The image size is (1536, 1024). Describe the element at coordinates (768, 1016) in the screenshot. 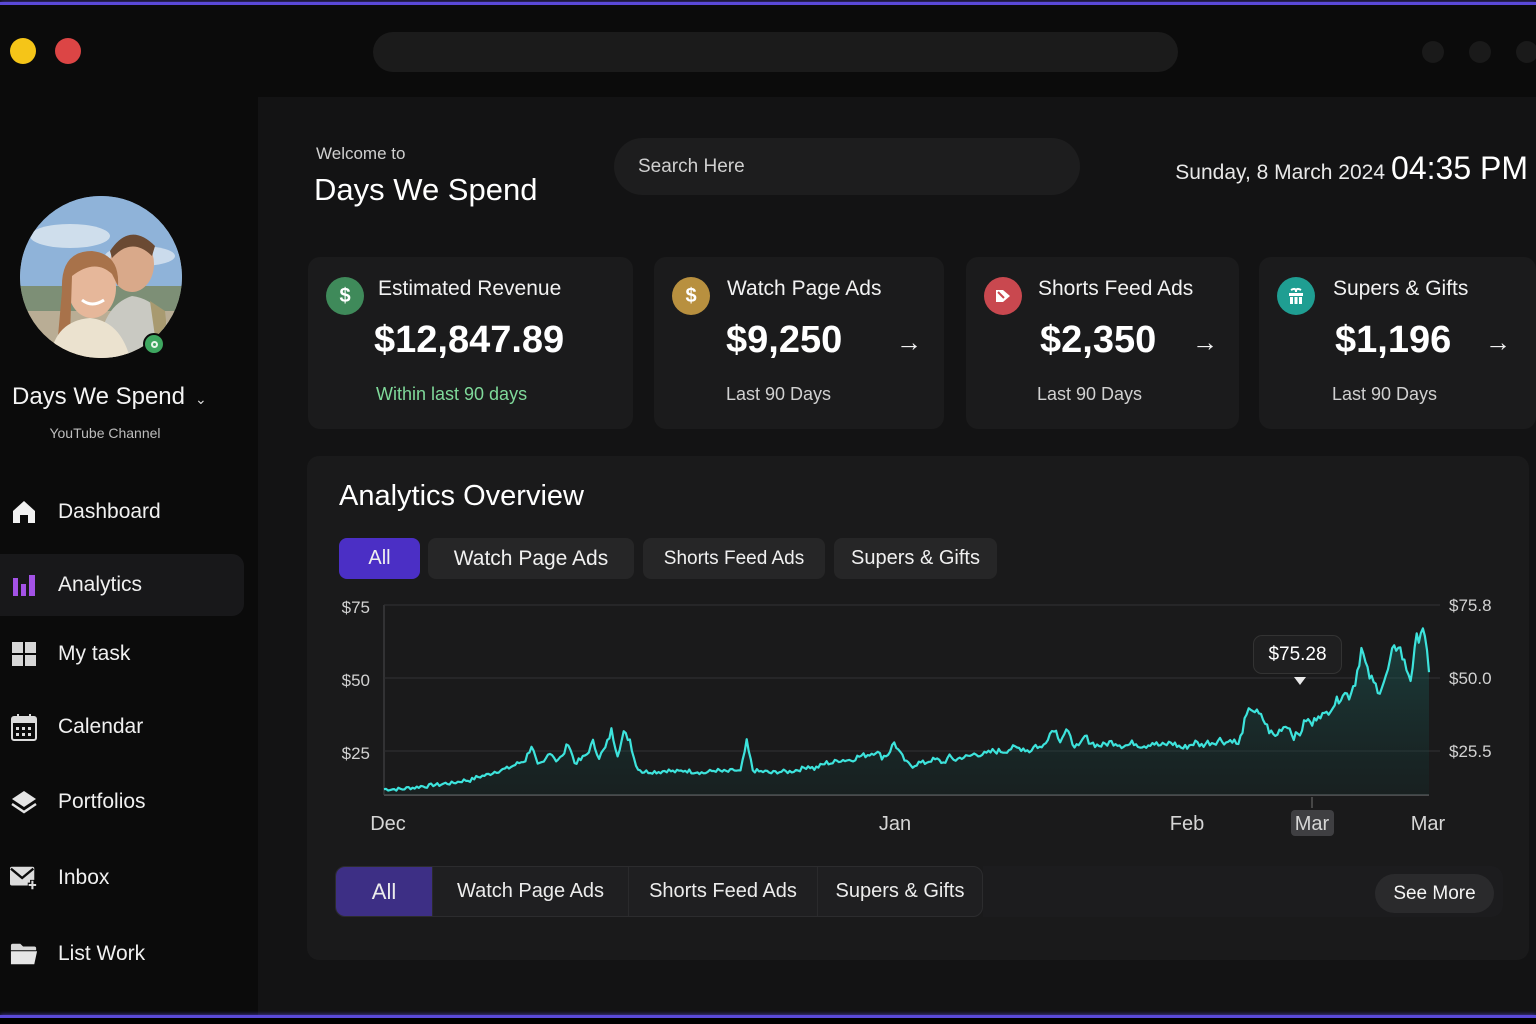

I see `bottom-accent-border` at that location.